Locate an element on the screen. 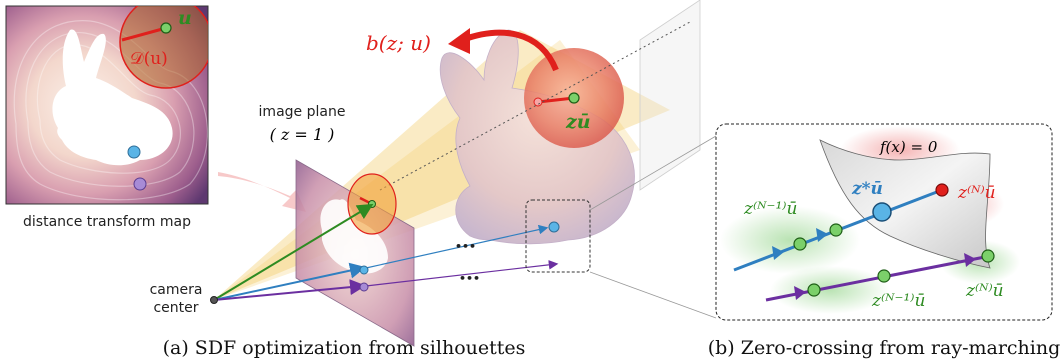 The image size is (1061, 364). purple-ray is located at coordinates (289, 290).